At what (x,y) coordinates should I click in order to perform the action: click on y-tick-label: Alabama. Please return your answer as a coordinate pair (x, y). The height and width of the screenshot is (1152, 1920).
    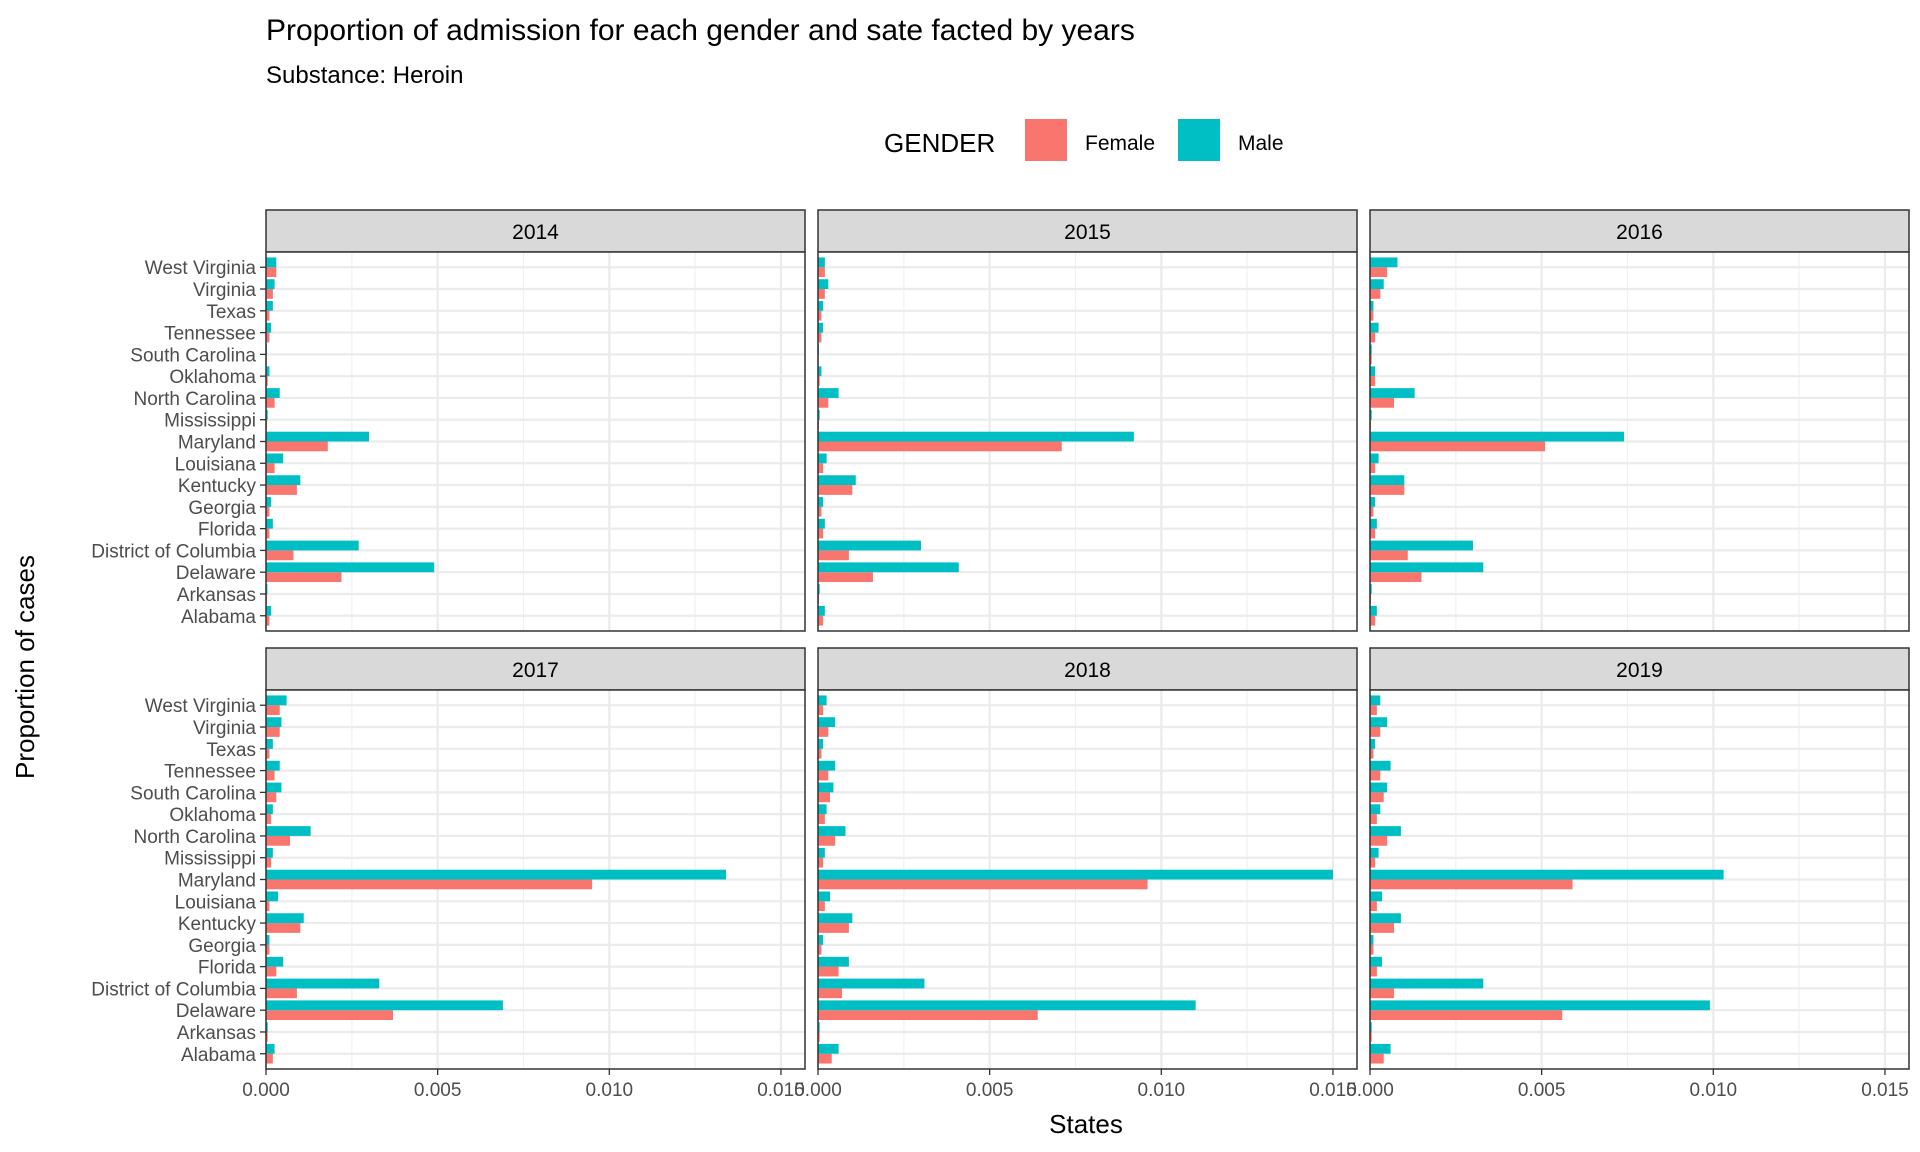
    Looking at the image, I should click on (218, 617).